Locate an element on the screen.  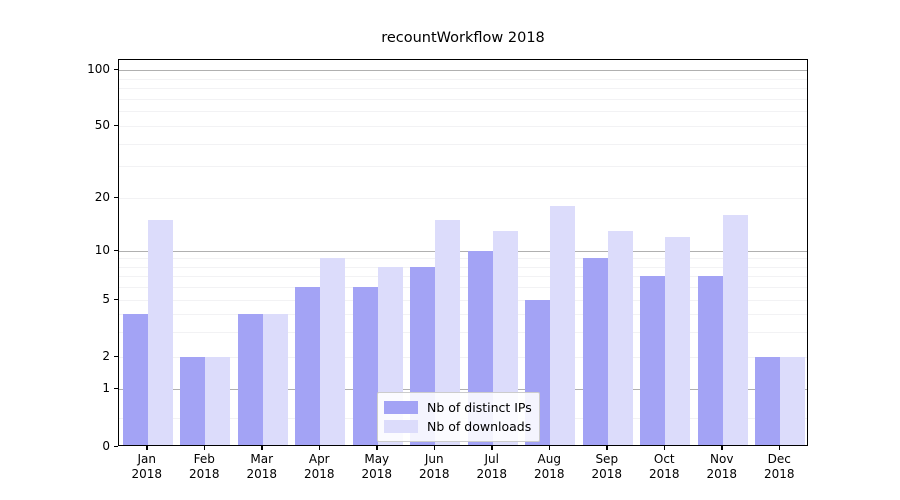
x-tick-label: Feb 2018 is located at coordinates (204, 467).